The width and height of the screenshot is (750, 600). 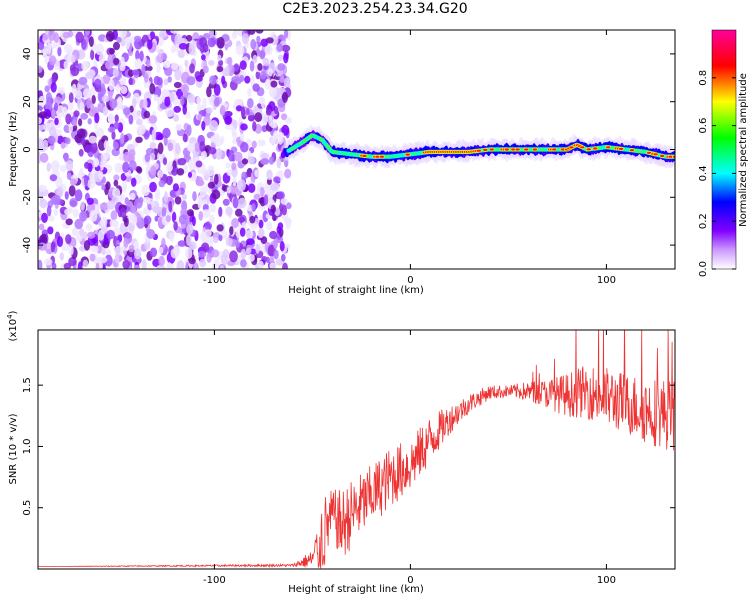 I want to click on snr-y-tick: 1.5, so click(x=348, y=385).